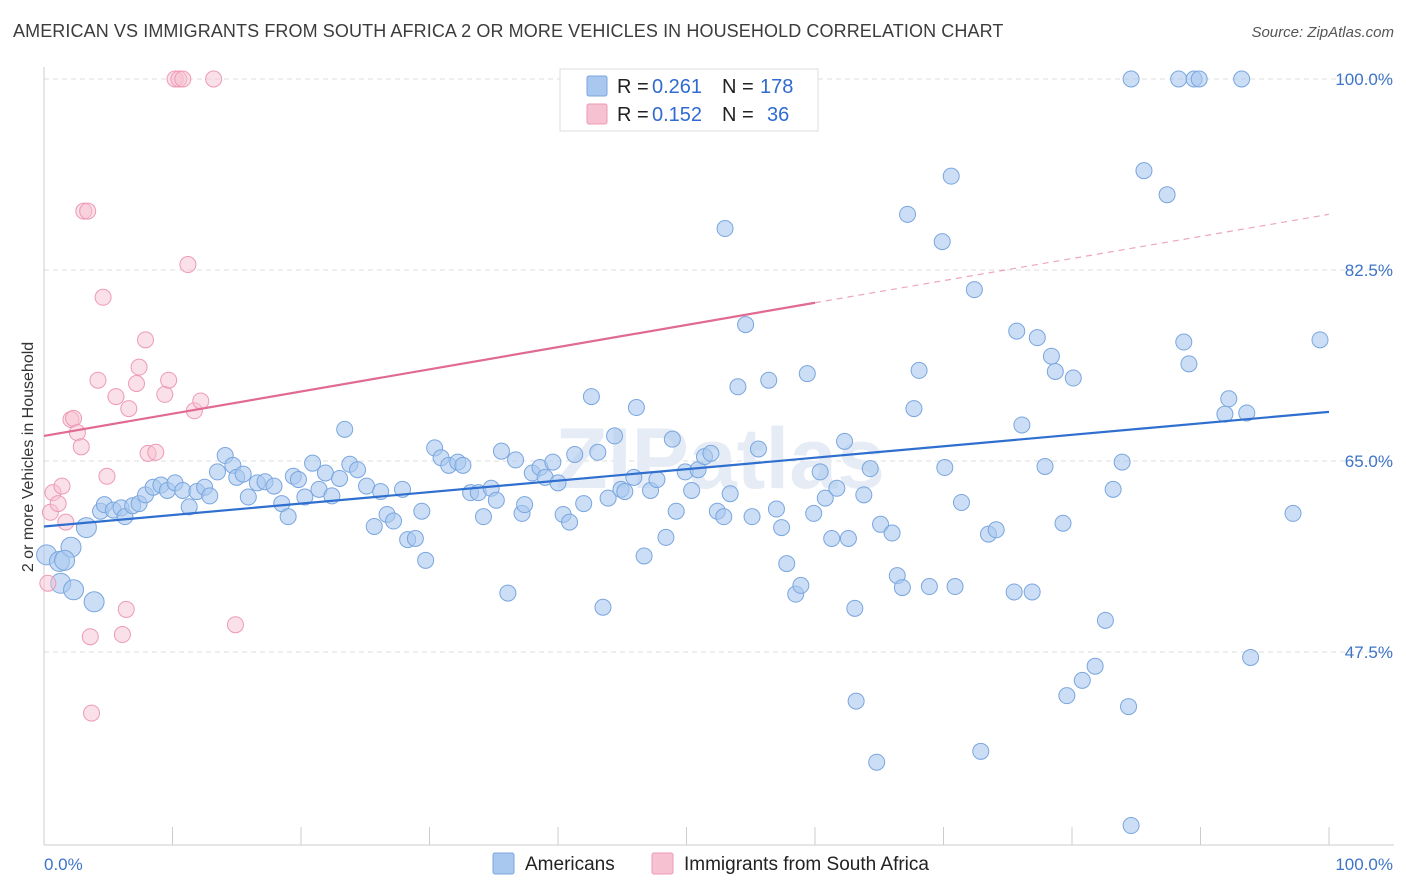 This screenshot has height=892, width=1406. What do you see at coordinates (689, 100) in the screenshot?
I see `stats-legend: R = 0.261 N = 178 R = 0.152 N = 36` at bounding box center [689, 100].